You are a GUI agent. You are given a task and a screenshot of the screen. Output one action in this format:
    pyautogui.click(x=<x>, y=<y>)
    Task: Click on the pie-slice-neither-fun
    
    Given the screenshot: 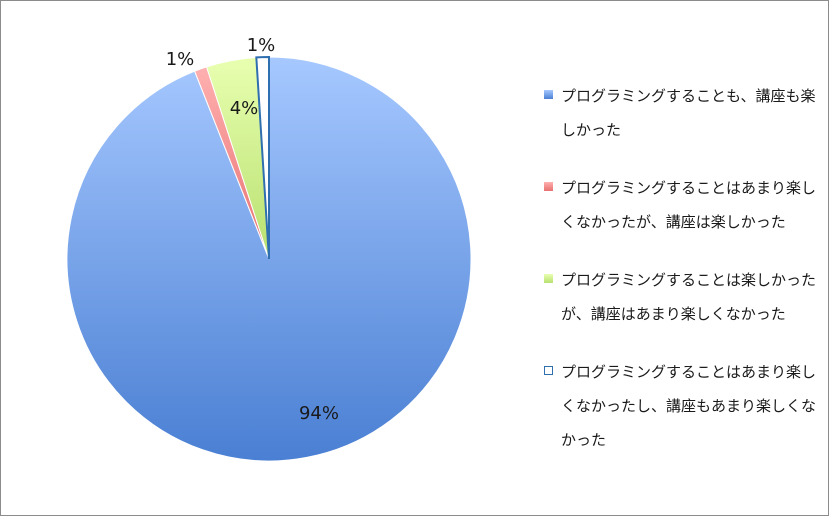 What is the action you would take?
    pyautogui.click(x=262, y=157)
    